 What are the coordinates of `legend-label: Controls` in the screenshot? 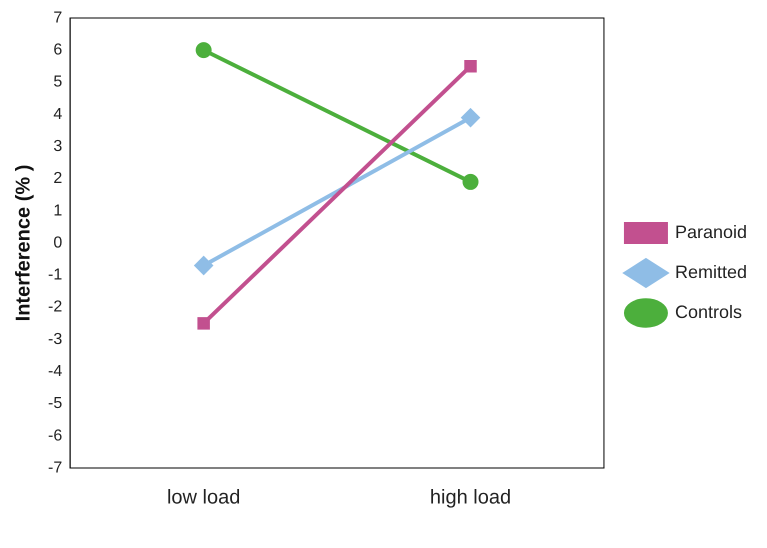 It's located at (708, 312).